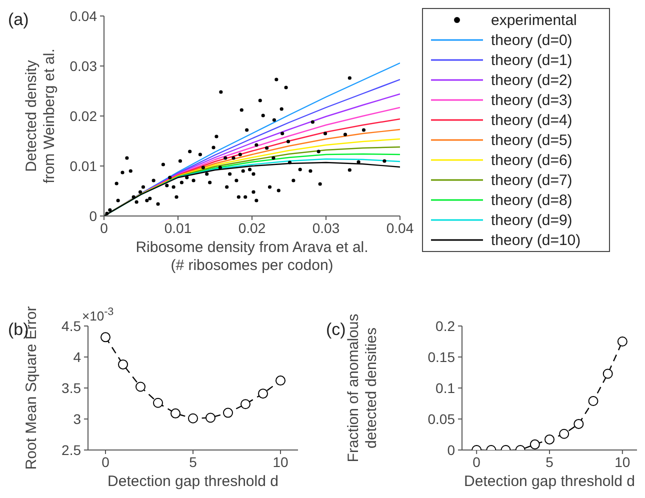 Image resolution: width=645 pixels, height=498 pixels. Describe the element at coordinates (531, 100) in the screenshot. I see `legend-label: theory (d=3)` at that location.